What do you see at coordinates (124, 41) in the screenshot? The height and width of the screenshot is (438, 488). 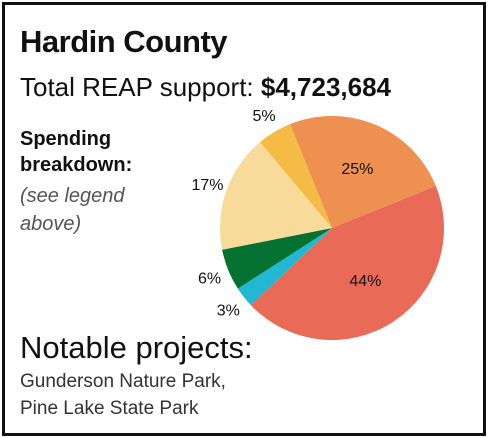 I see `county-title: Hardin County` at bounding box center [124, 41].